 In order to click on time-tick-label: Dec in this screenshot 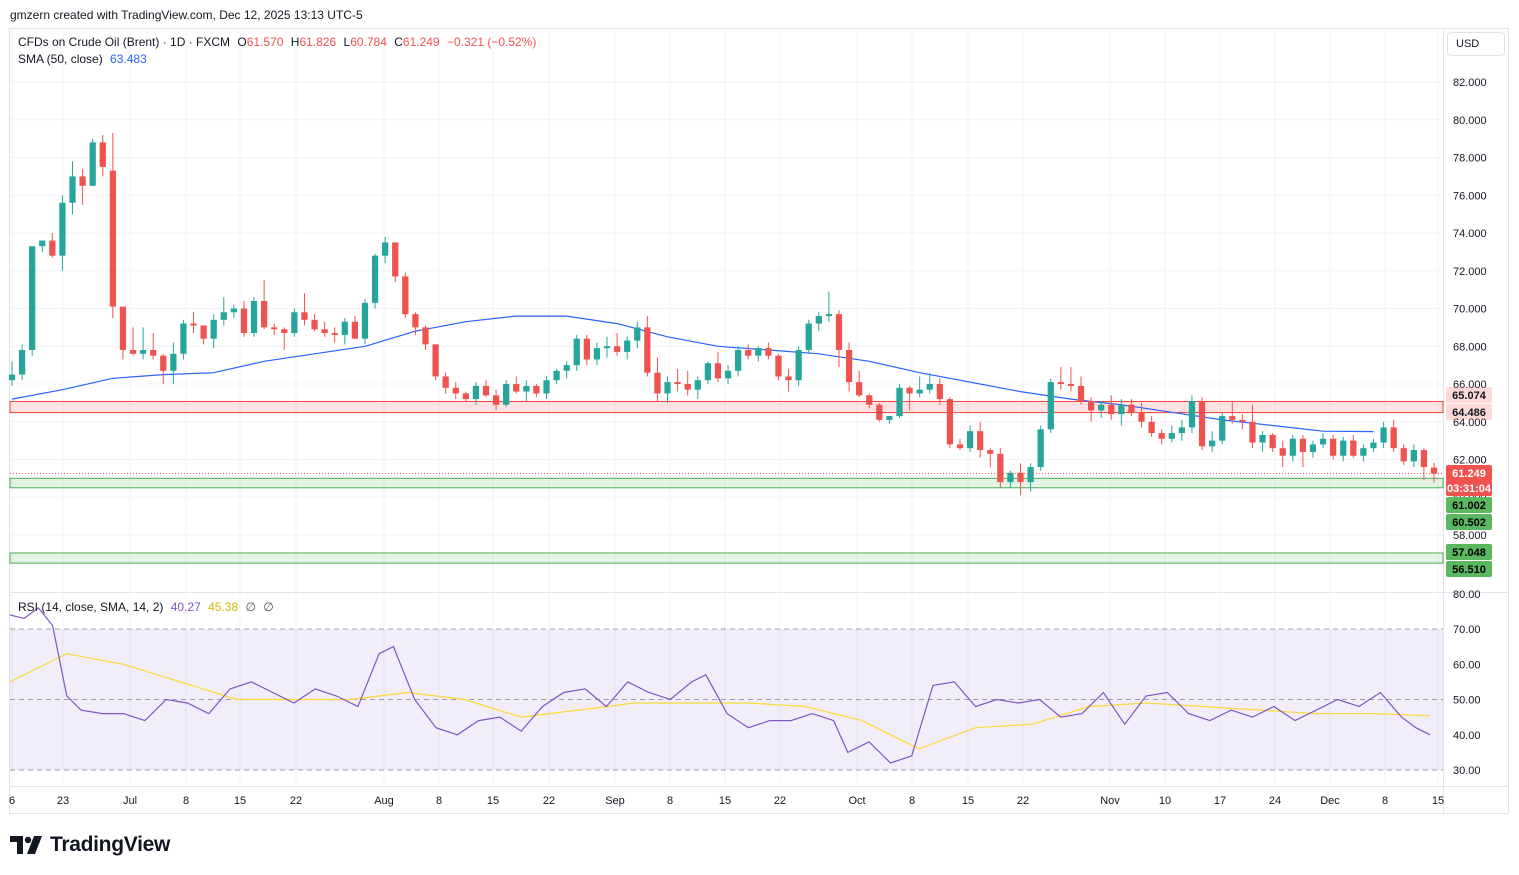, I will do `click(1330, 801)`.